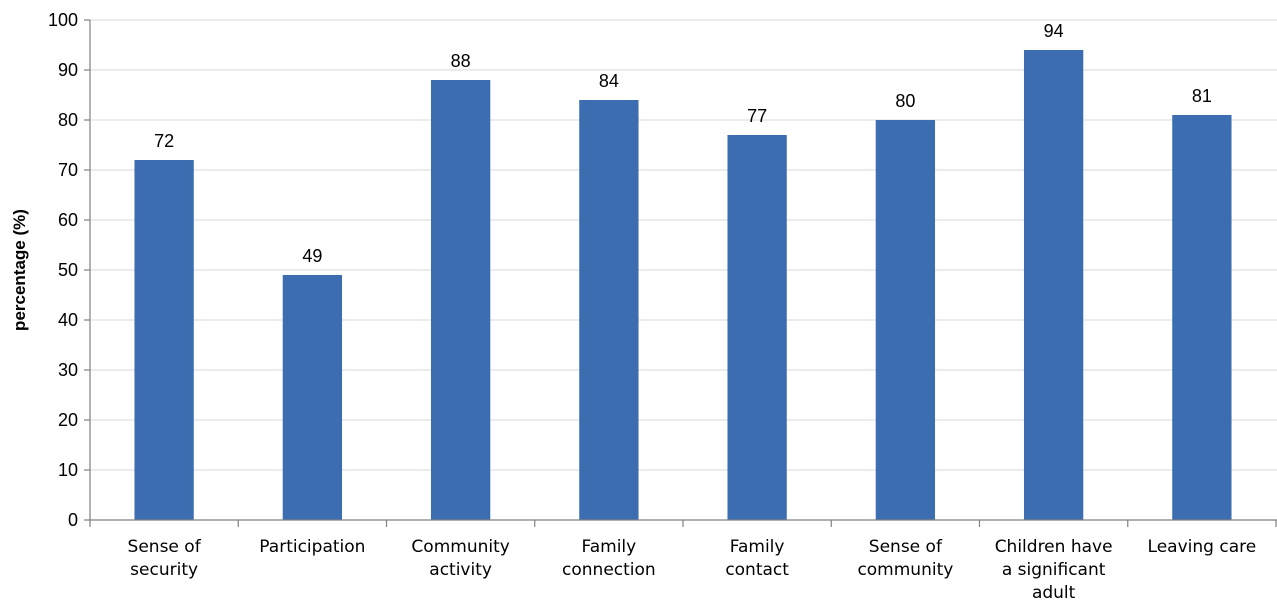 The height and width of the screenshot is (602, 1277). Describe the element at coordinates (164, 141) in the screenshot. I see `data-label: 72` at that location.